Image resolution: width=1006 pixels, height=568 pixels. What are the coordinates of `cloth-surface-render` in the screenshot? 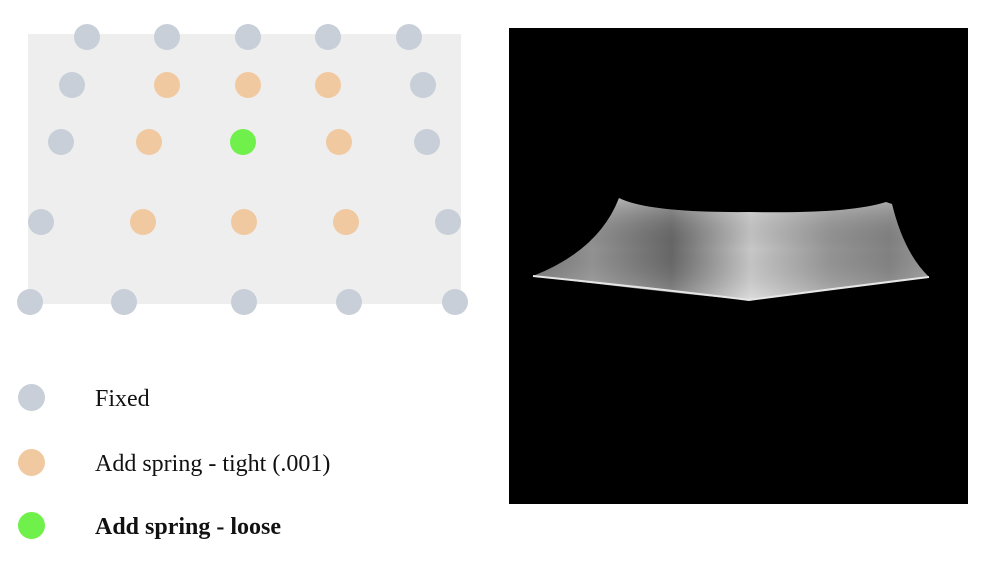 It's located at (731, 250).